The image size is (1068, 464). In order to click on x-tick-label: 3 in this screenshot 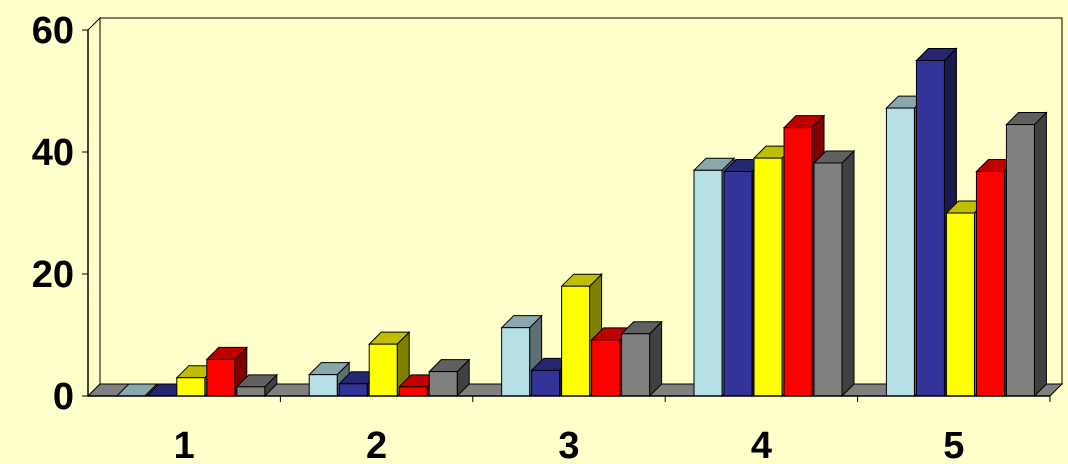, I will do `click(568, 444)`.